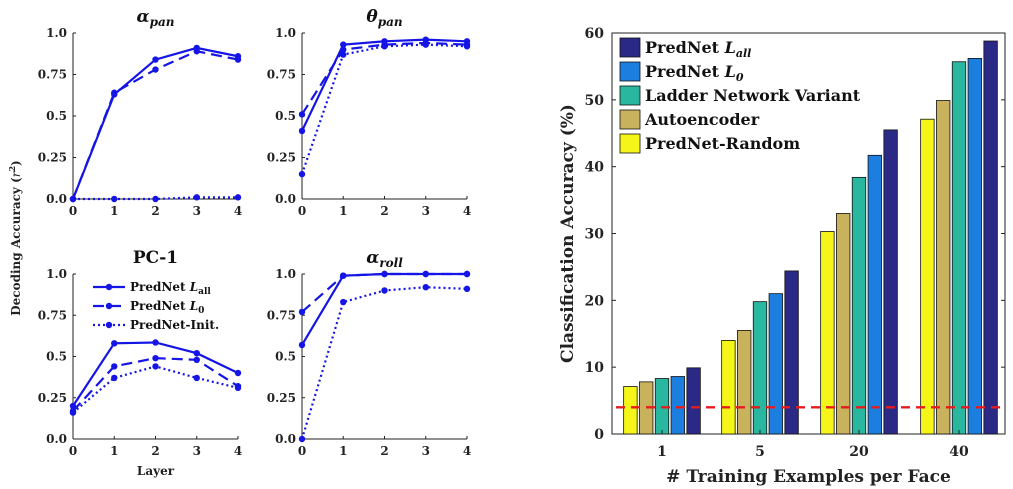  Describe the element at coordinates (595, 168) in the screenshot. I see `y-tick-label: 40` at that location.